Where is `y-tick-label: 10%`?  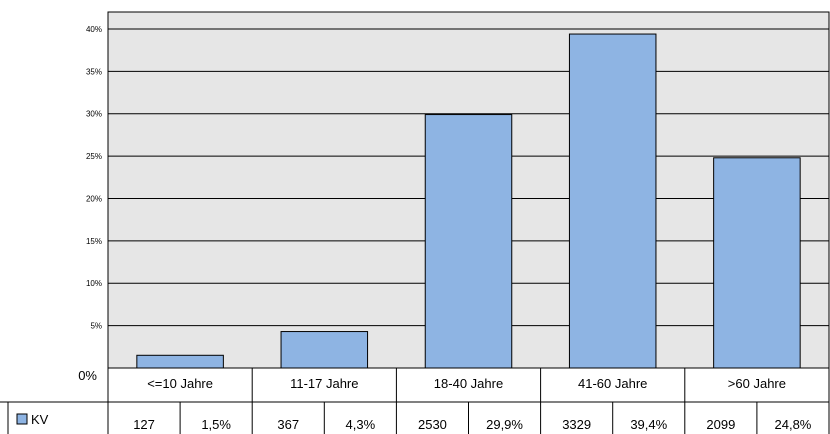
y-tick-label: 10% is located at coordinates (94, 283).